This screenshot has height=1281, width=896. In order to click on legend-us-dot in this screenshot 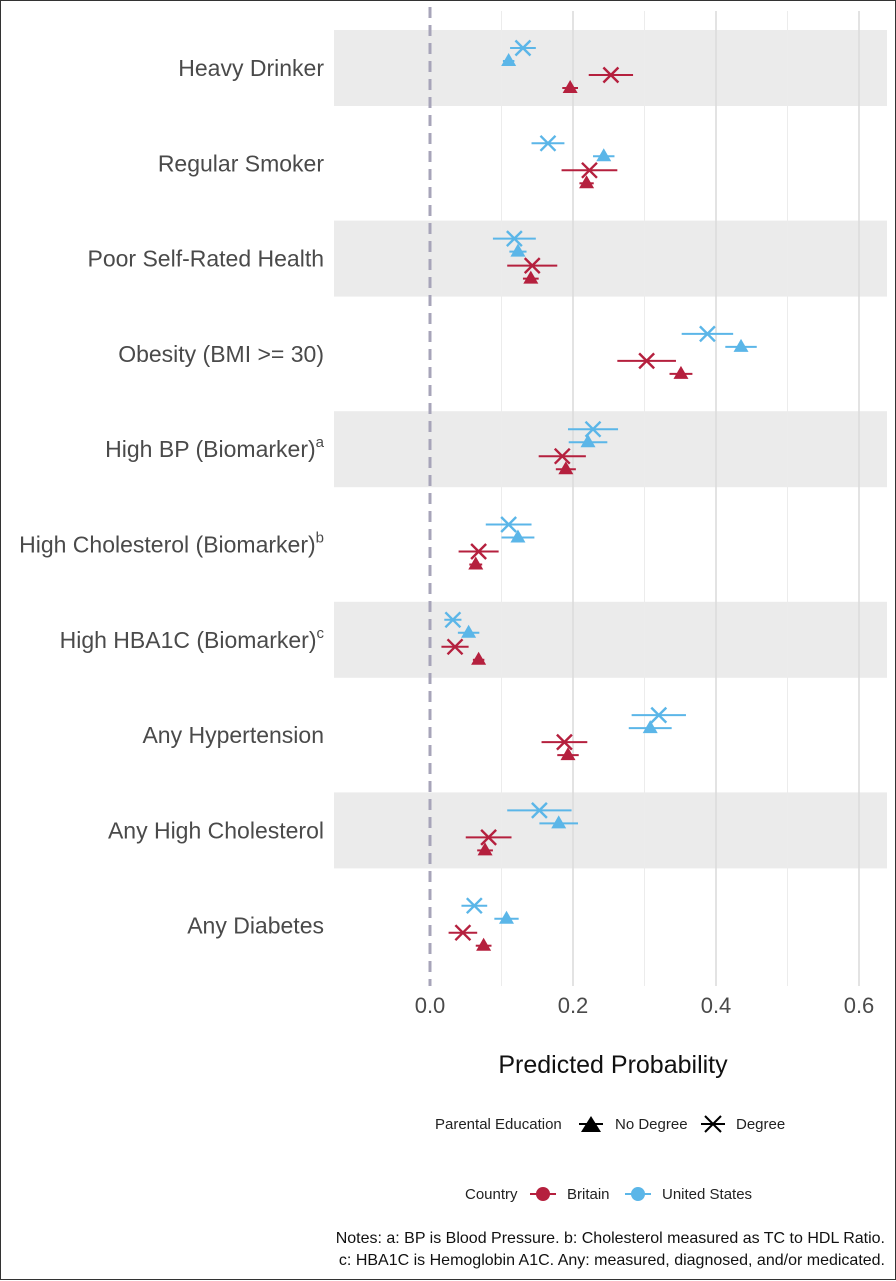, I will do `click(638, 1194)`.